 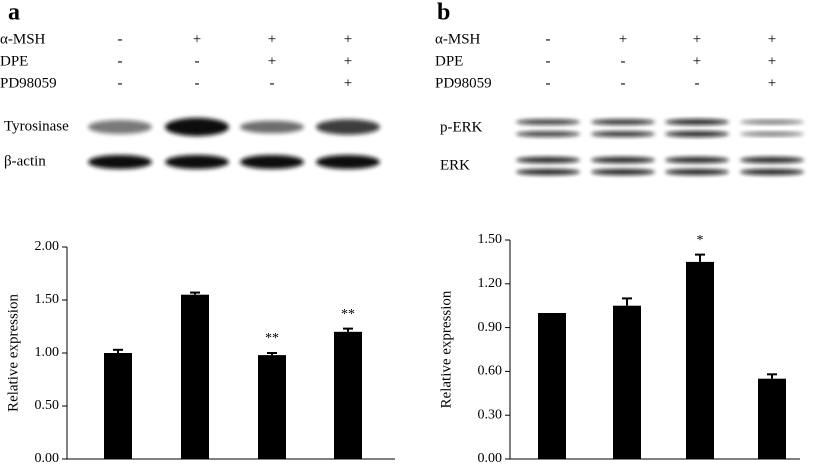 What do you see at coordinates (490, 371) in the screenshot?
I see `y-tick-label: 0.60` at bounding box center [490, 371].